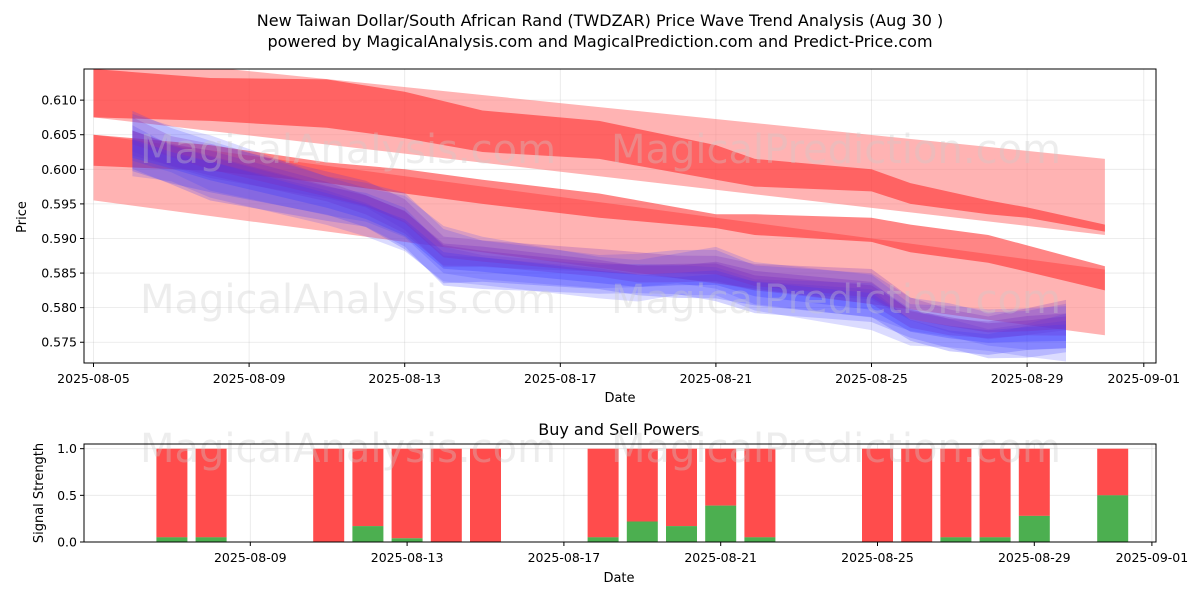 The height and width of the screenshot is (600, 1200). I want to click on price-x-tick-label: 2025-08-17, so click(560, 378).